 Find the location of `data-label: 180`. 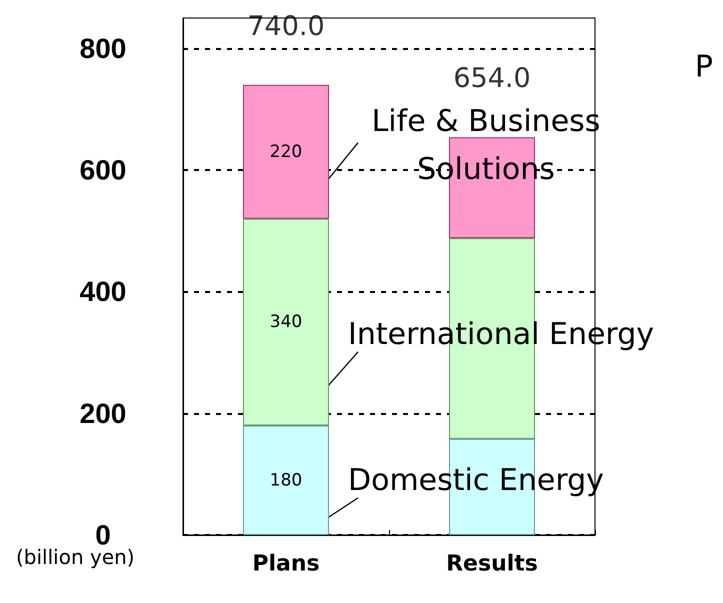

data-label: 180 is located at coordinates (286, 480).